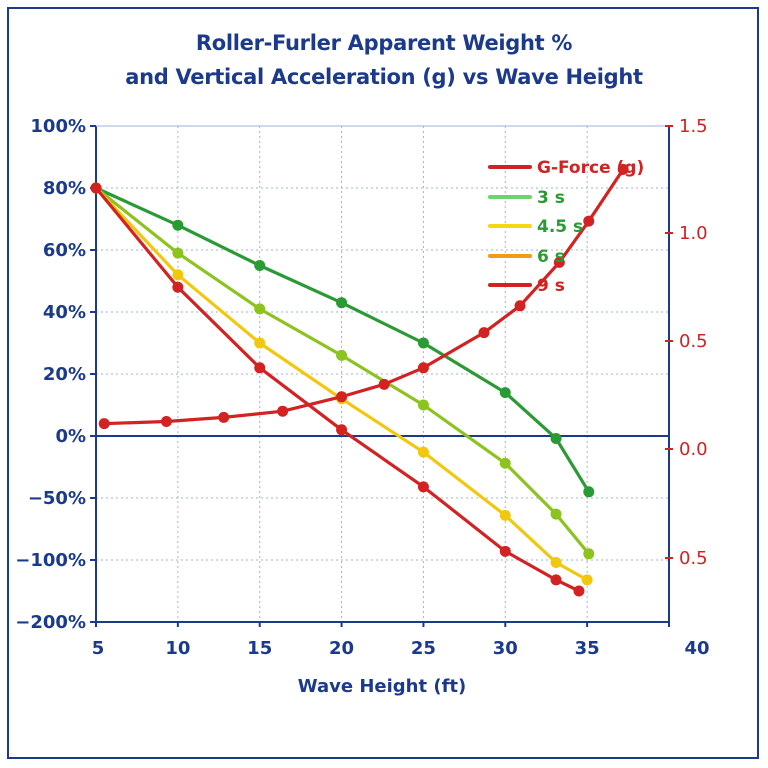 The width and height of the screenshot is (768, 768). I want to click on legend-label: 6 s, so click(551, 257).